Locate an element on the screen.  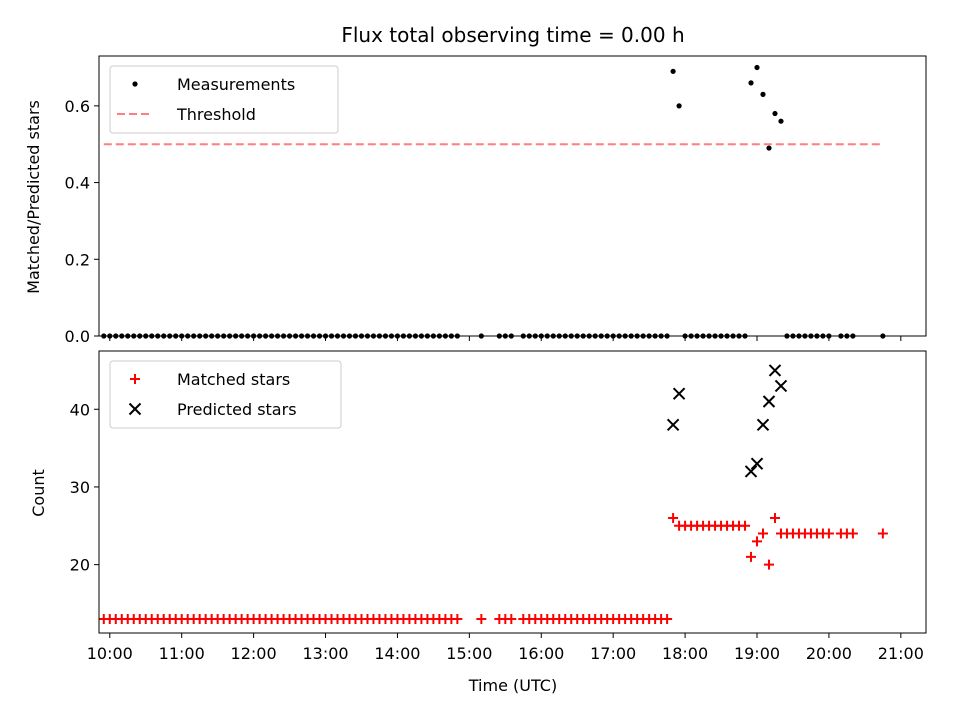
top-legend: Measurements Threshold is located at coordinates (224, 99).